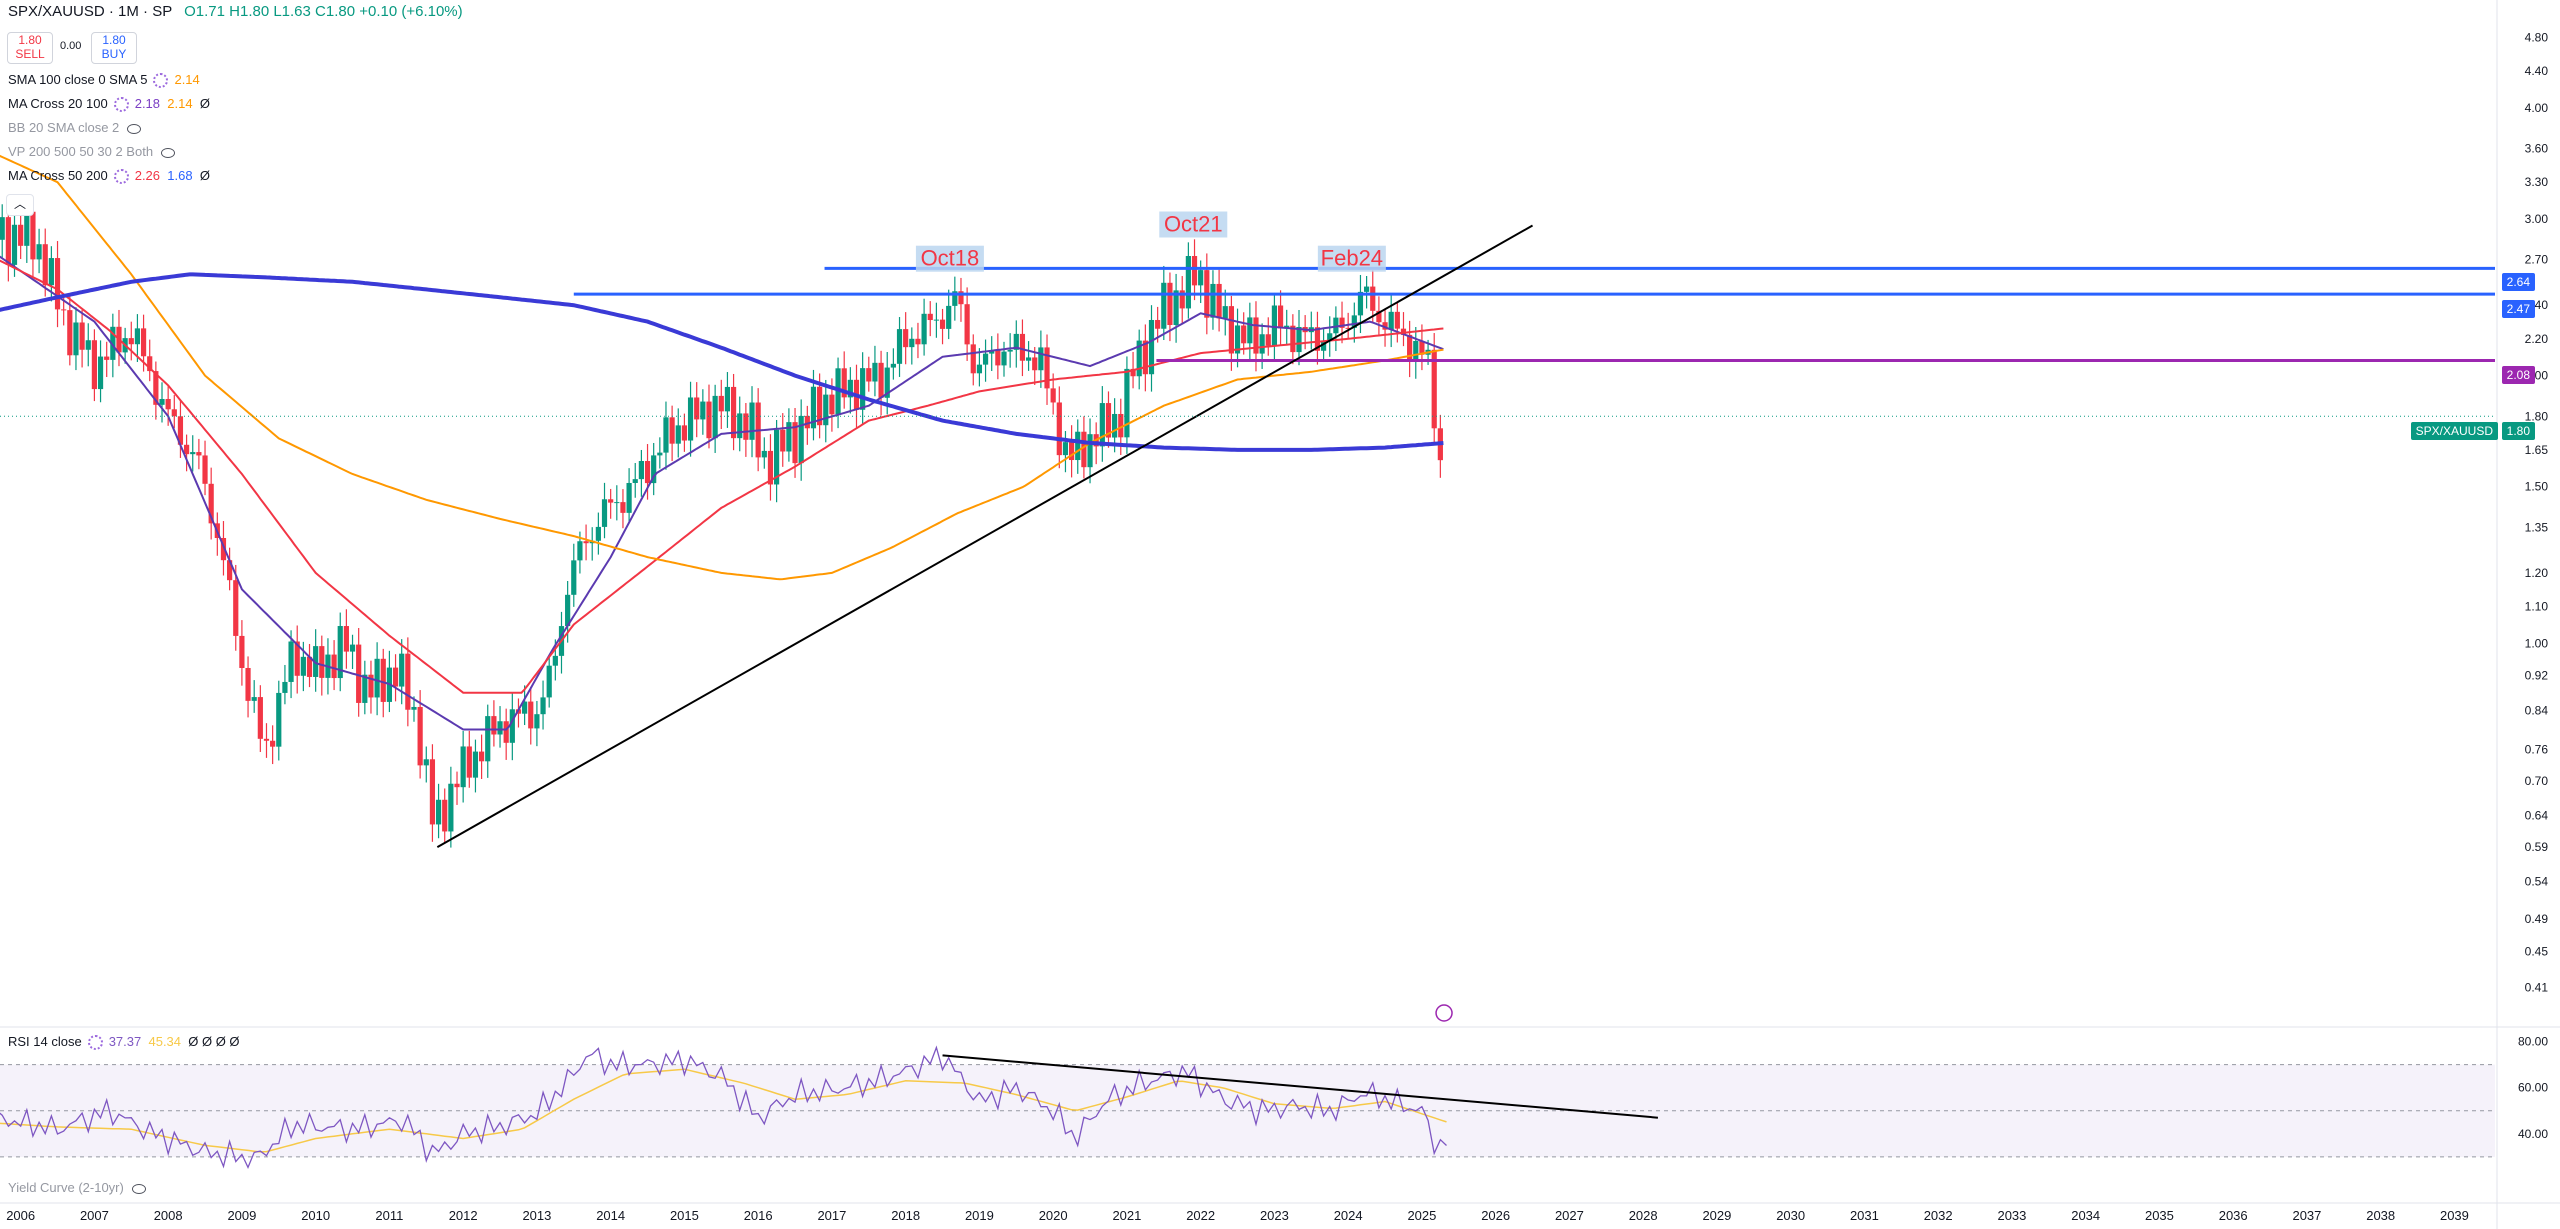 Image resolution: width=2560 pixels, height=1229 pixels. I want to click on x-tick-label: 2023, so click(1274, 1215).